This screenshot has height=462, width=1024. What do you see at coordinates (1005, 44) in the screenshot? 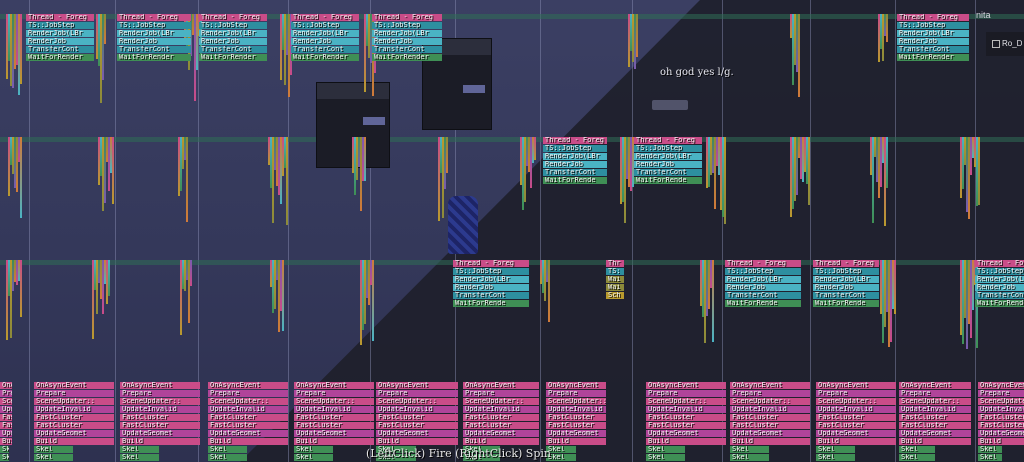
I see `side-panel-button: Ro_D` at bounding box center [1005, 44].